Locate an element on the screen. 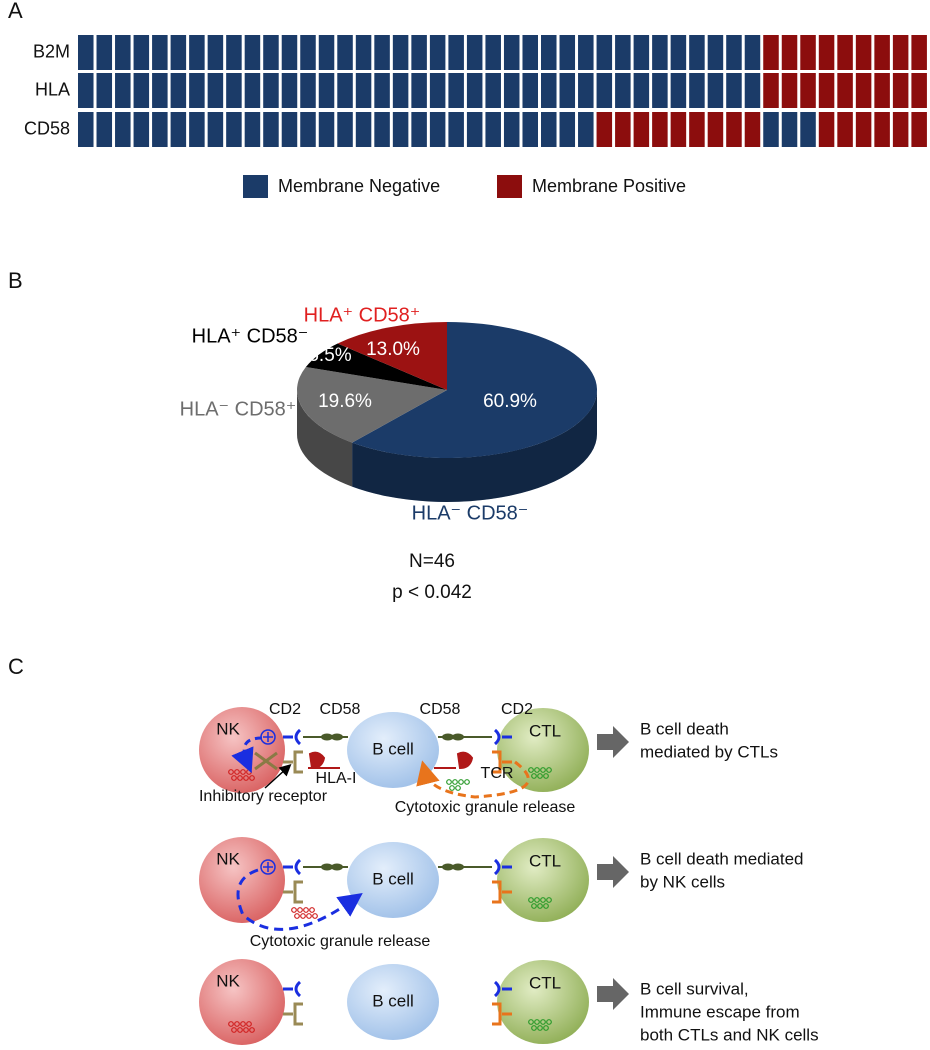 The width and height of the screenshot is (930, 1050). pie-category-label: HLA⁺ CD58⁻ is located at coordinates (250, 336).